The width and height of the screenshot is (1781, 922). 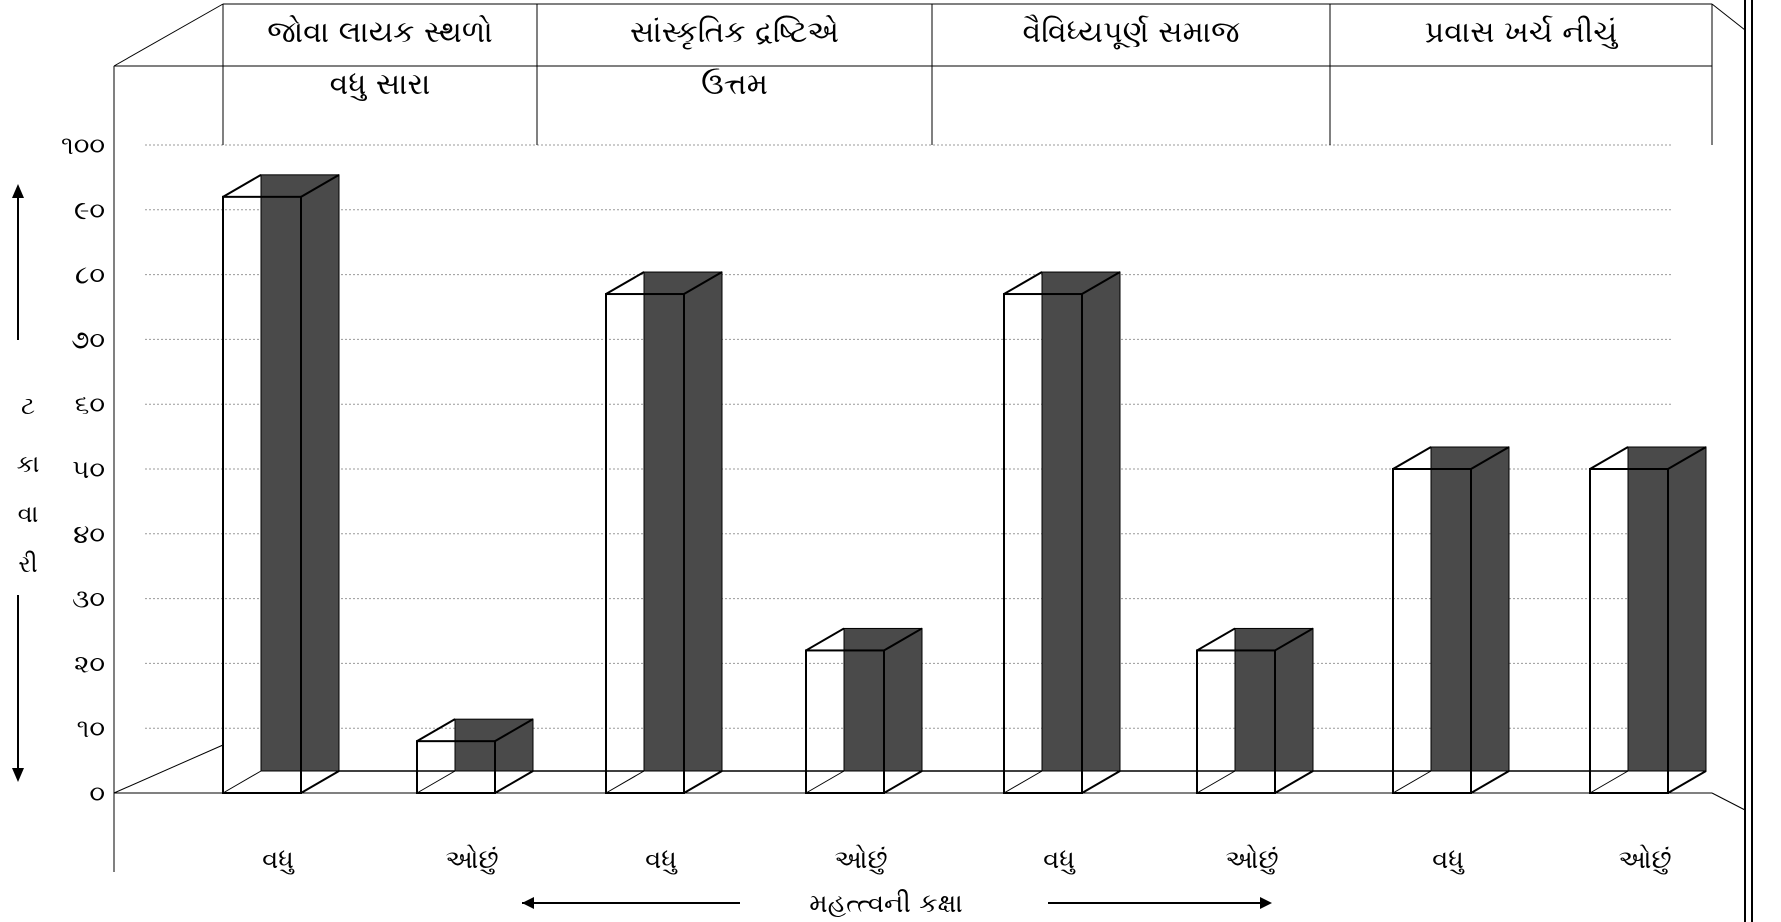 What do you see at coordinates (97, 794) in the screenshot?
I see `y-tick-label: ૦` at bounding box center [97, 794].